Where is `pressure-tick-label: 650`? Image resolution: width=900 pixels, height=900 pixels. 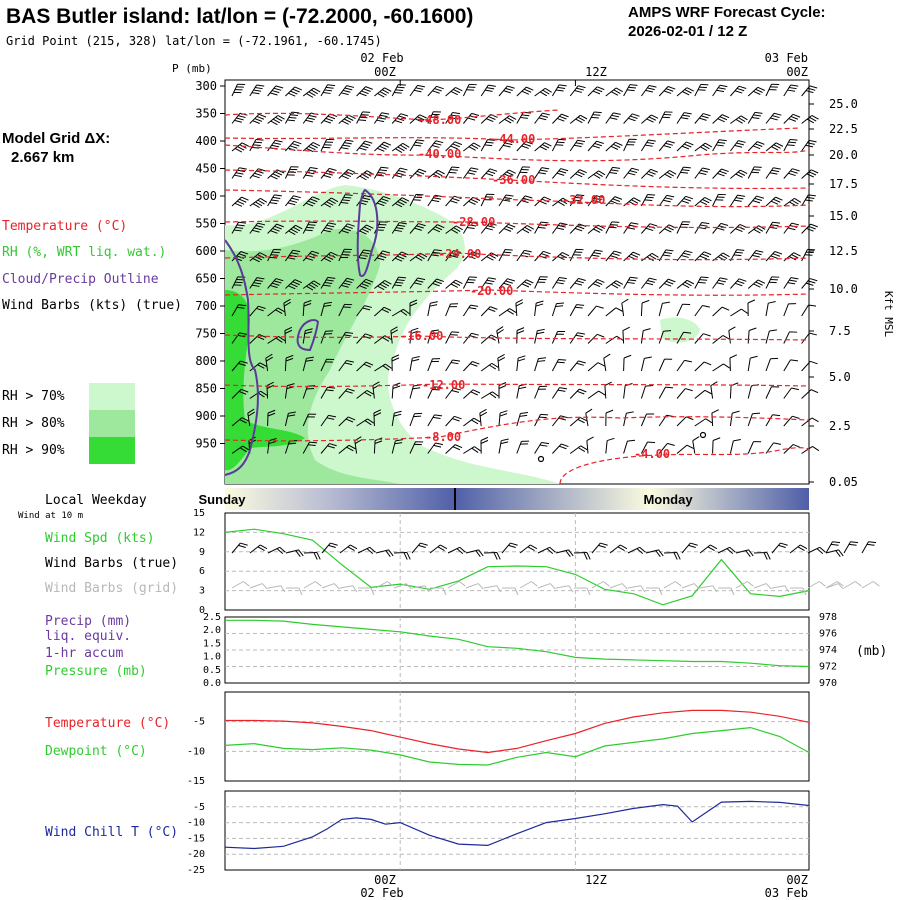
pressure-tick-label: 650 is located at coordinates (206, 279).